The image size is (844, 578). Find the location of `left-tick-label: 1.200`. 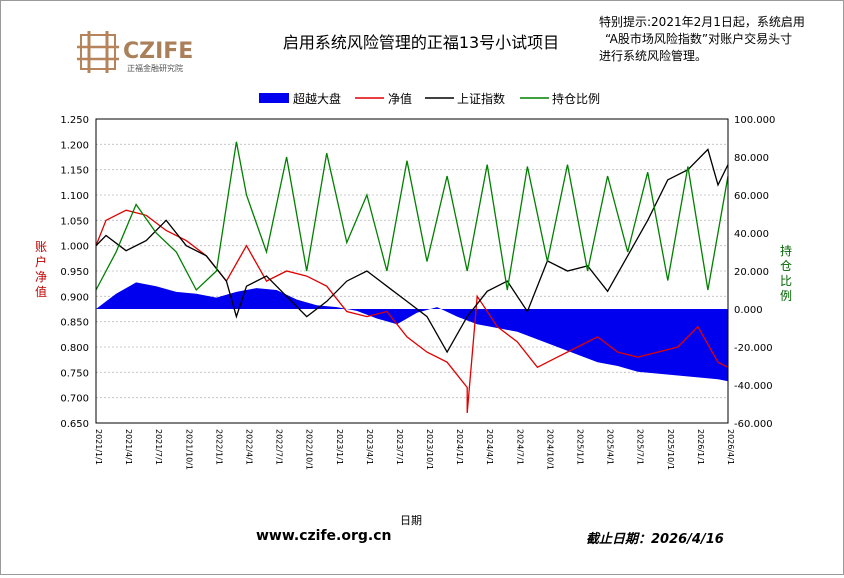

left-tick-label: 1.200 is located at coordinates (74, 145).